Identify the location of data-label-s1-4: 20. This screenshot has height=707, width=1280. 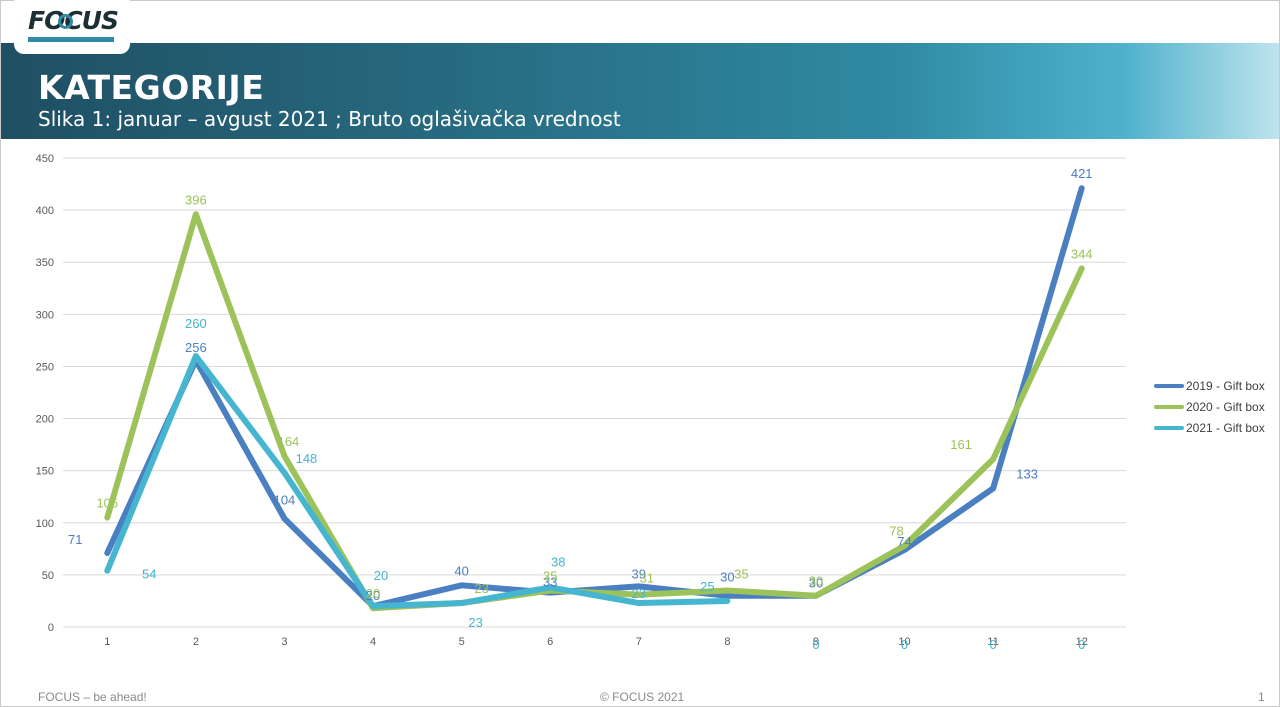
(373, 593).